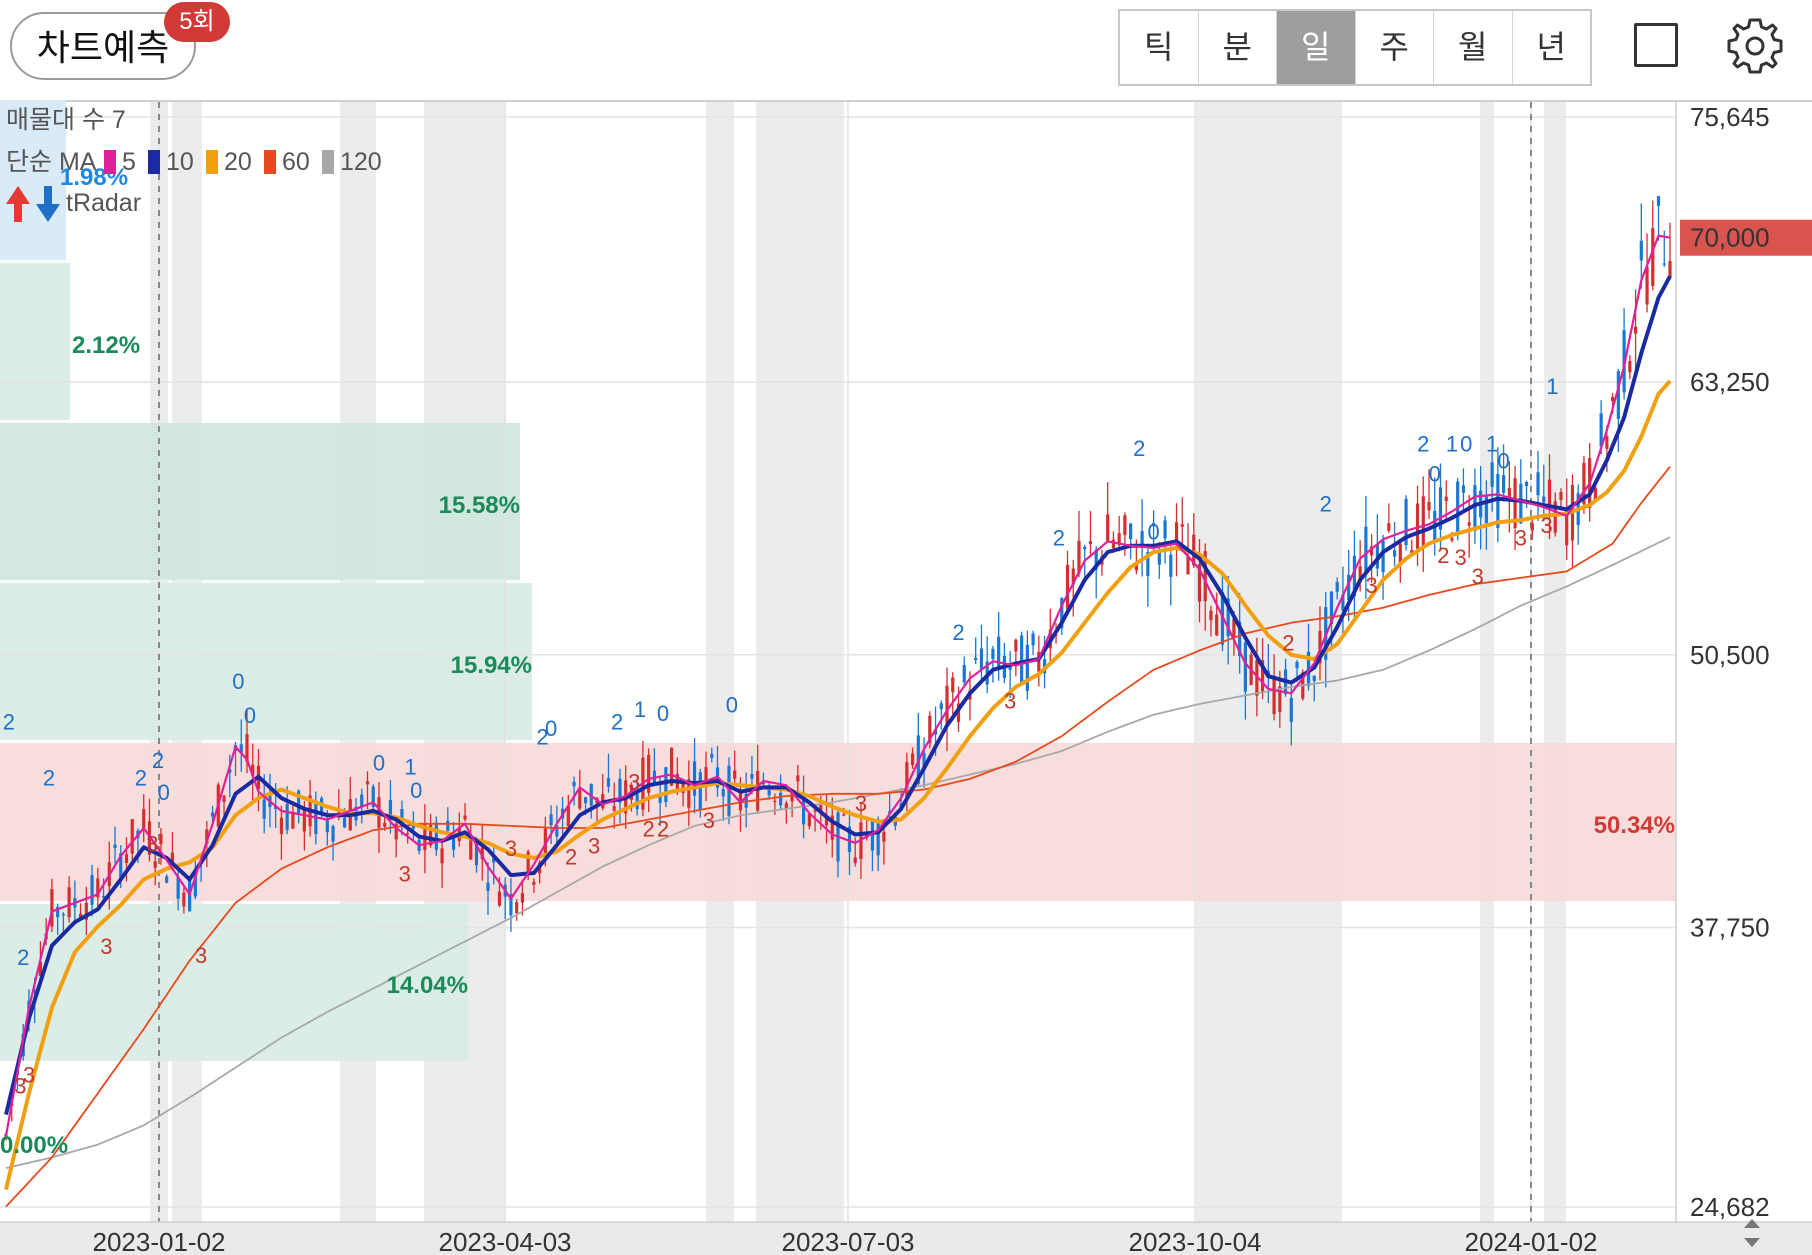  Describe the element at coordinates (1395, 47) in the screenshot. I see `tab-week: 주` at that location.